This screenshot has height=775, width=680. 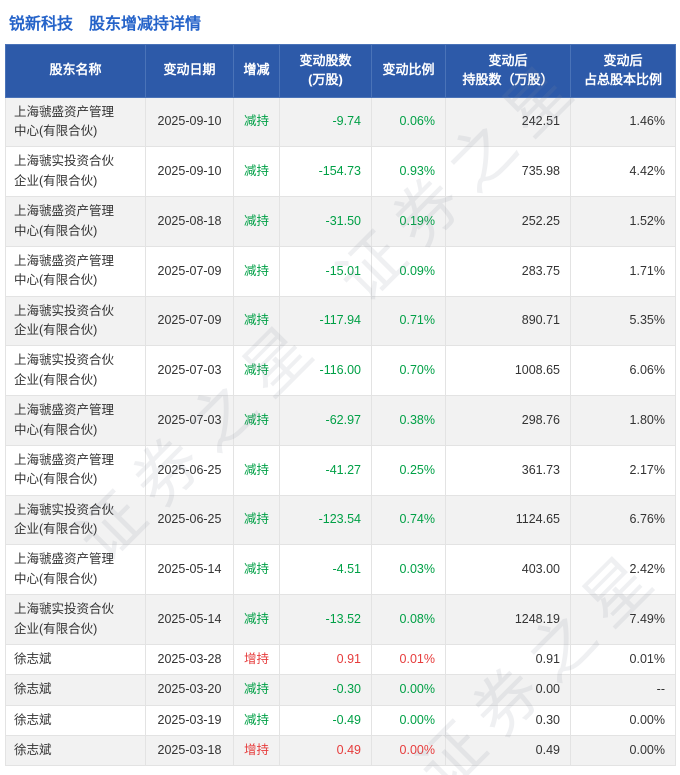 I want to click on table-row: 徐志斌 2025-03-20 减持 -0.30 0.00% 0.00 --, so click(x=340, y=690).